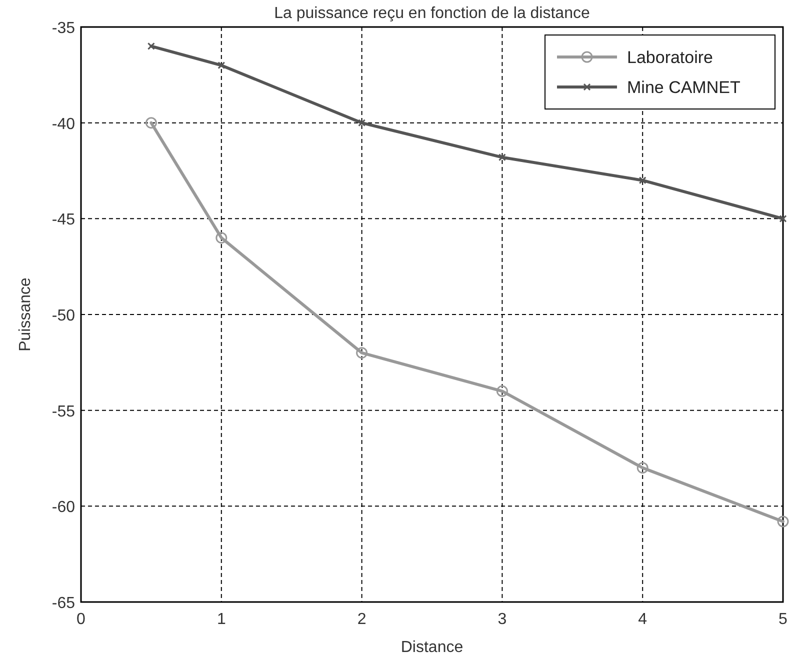 The image size is (805, 666). I want to click on y-axis-title: Puissance, so click(25, 314).